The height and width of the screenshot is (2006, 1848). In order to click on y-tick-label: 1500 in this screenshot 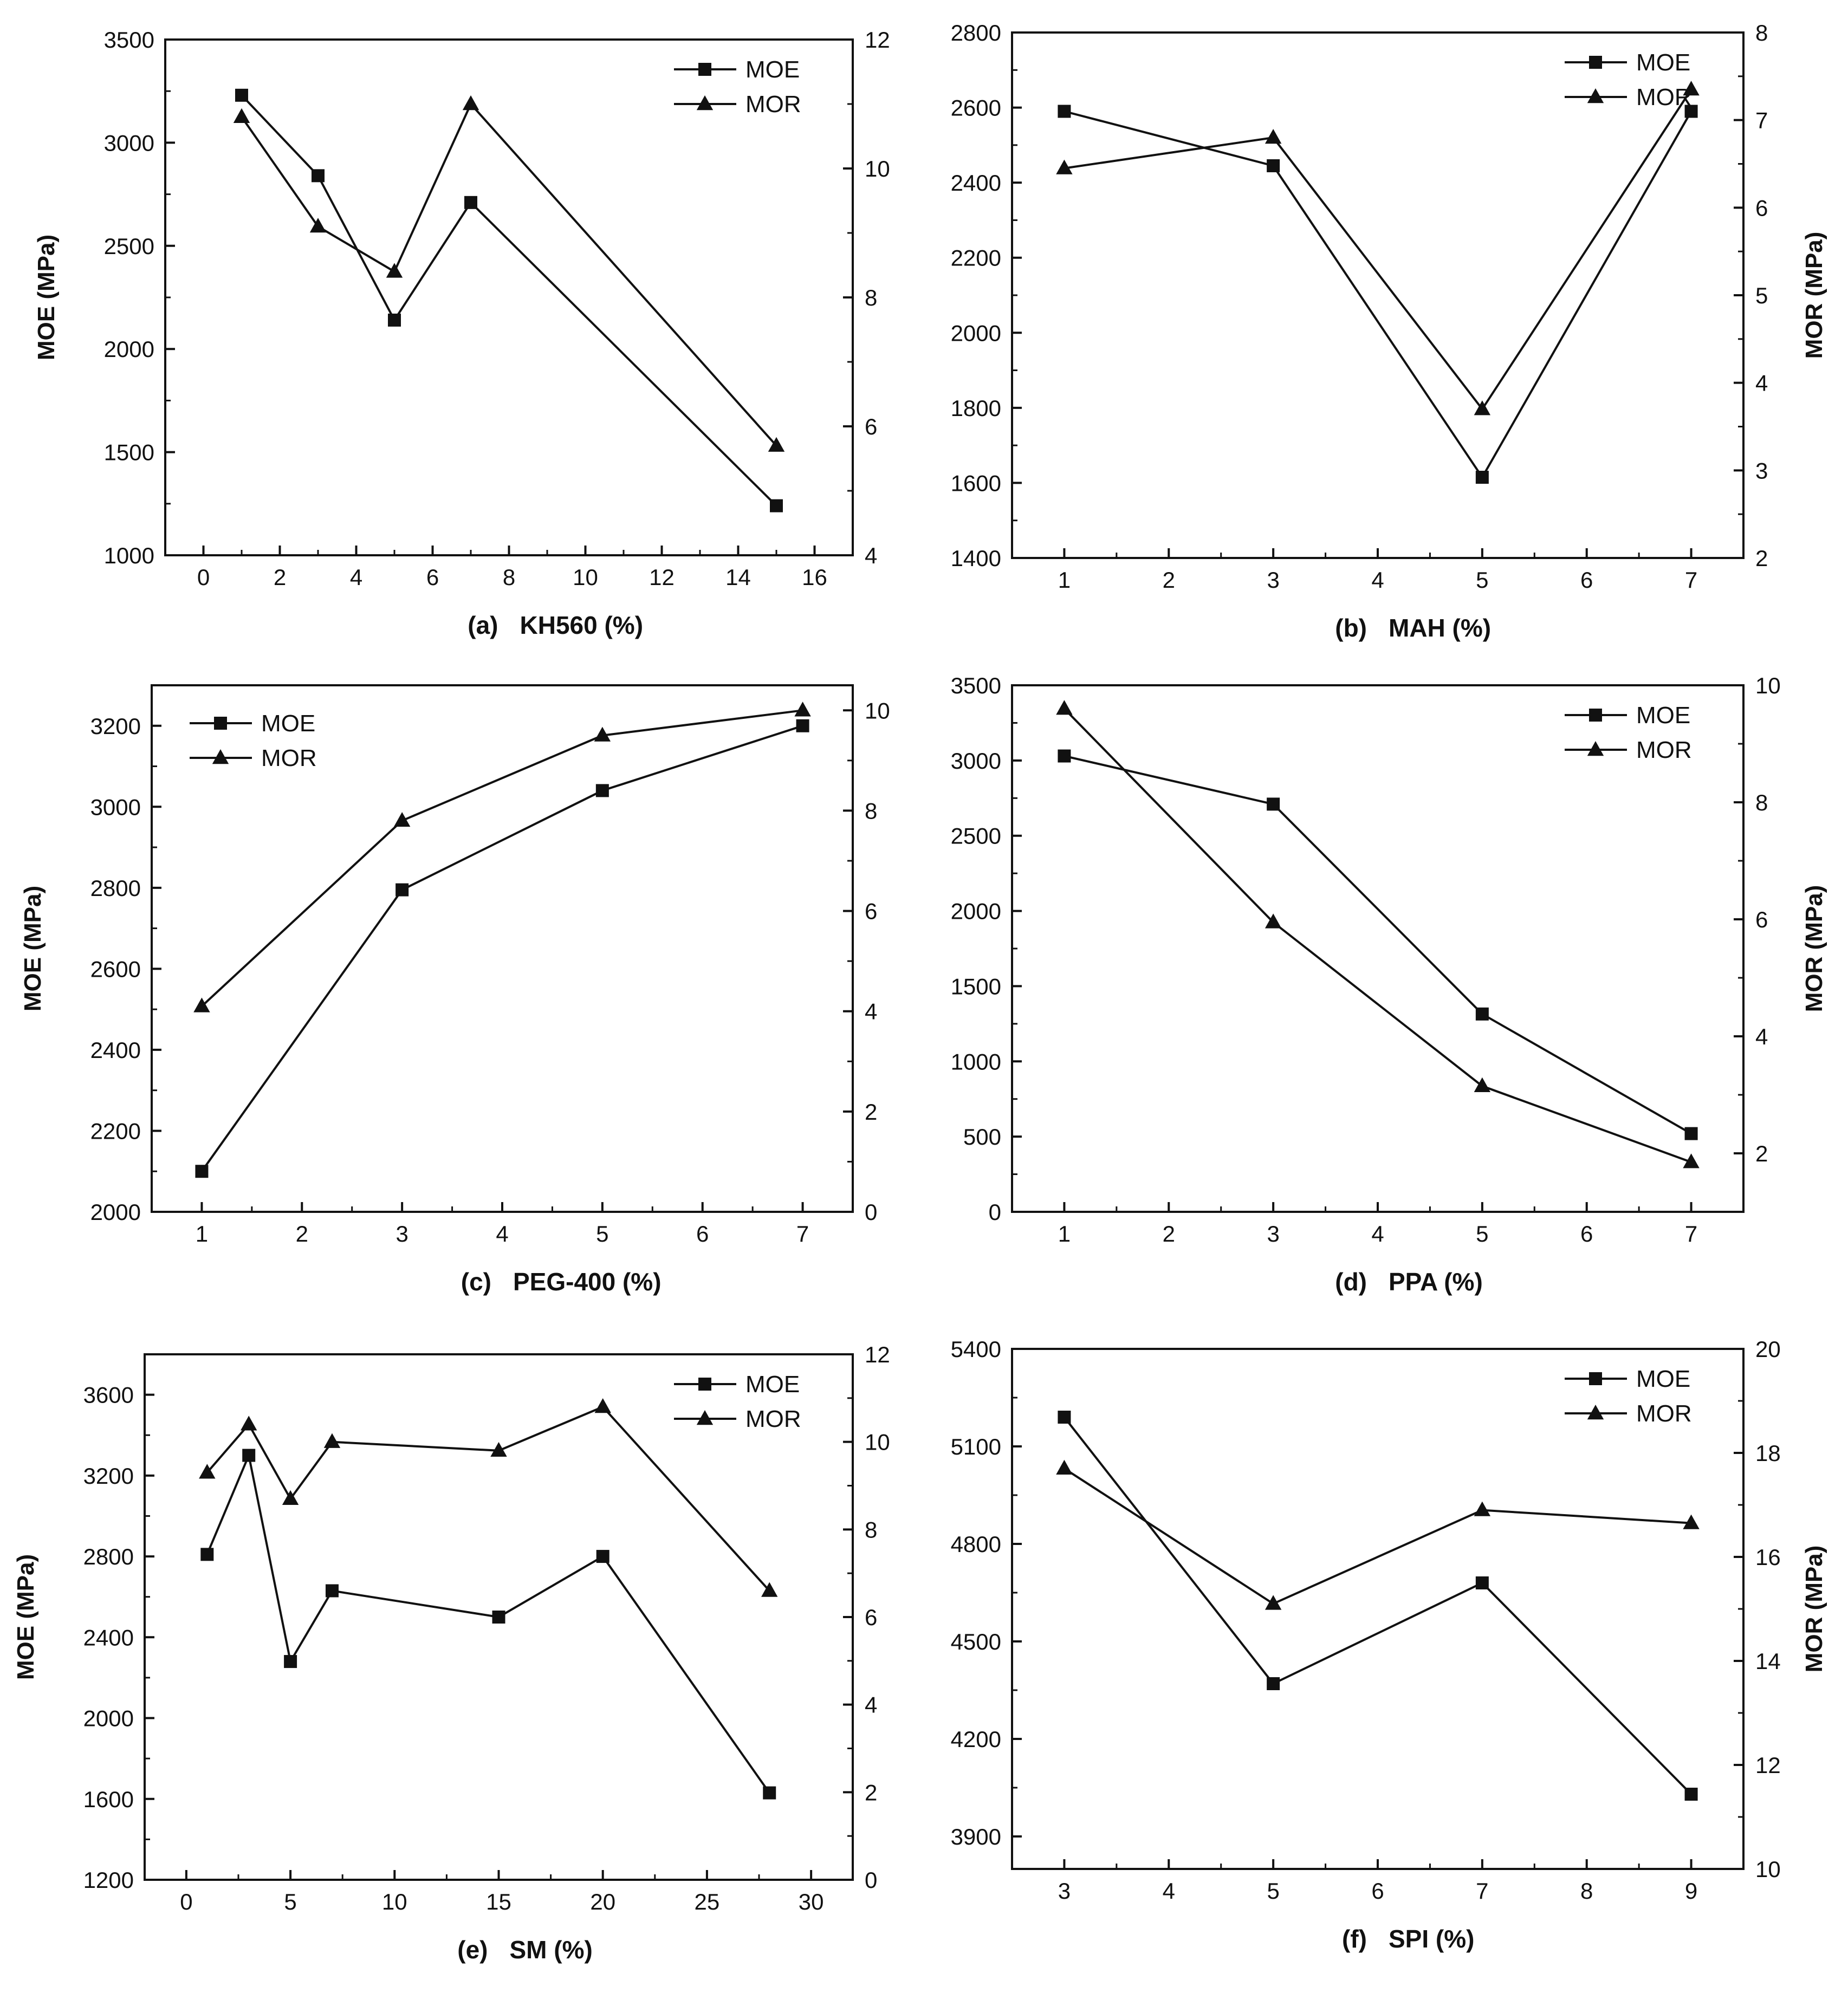, I will do `click(129, 452)`.